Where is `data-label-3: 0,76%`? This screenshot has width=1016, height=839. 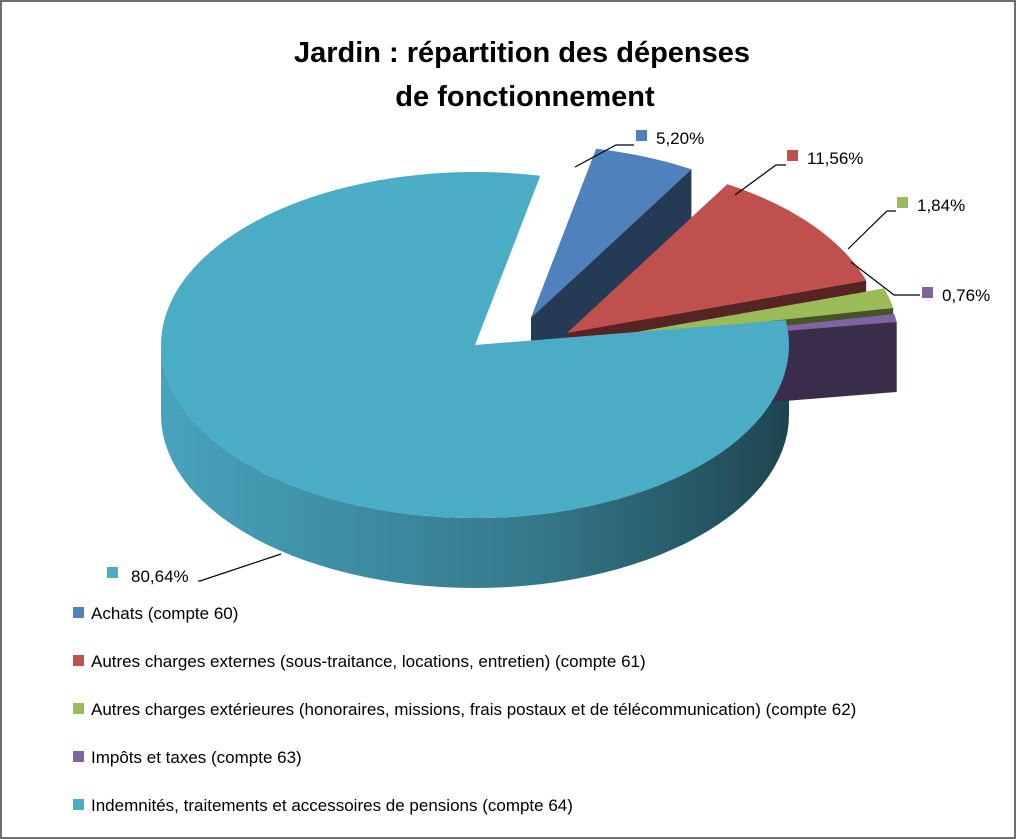
data-label-3: 0,76% is located at coordinates (966, 295).